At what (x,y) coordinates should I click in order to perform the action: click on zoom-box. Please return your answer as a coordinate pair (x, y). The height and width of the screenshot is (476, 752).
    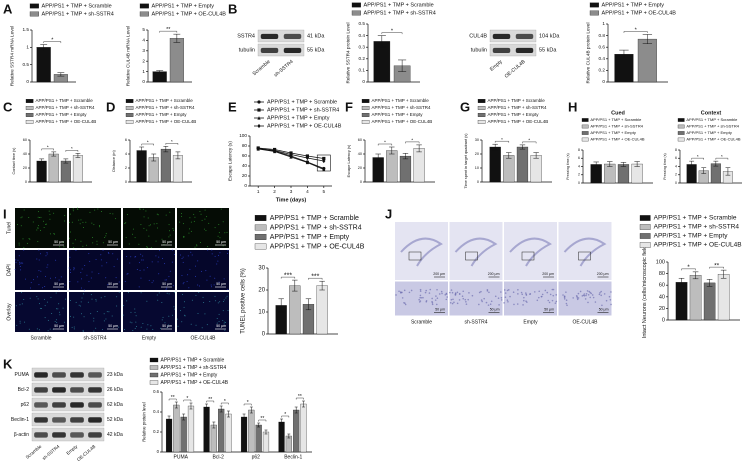
    Looking at the image, I should click on (528, 256).